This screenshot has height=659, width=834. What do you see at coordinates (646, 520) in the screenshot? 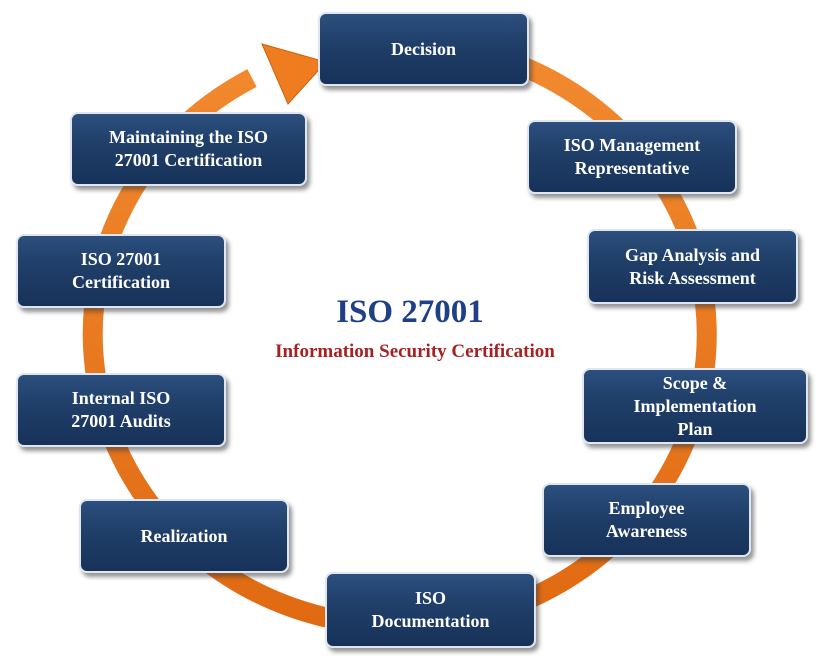
I see `step-employee-awareness: Employee Awareness` at bounding box center [646, 520].